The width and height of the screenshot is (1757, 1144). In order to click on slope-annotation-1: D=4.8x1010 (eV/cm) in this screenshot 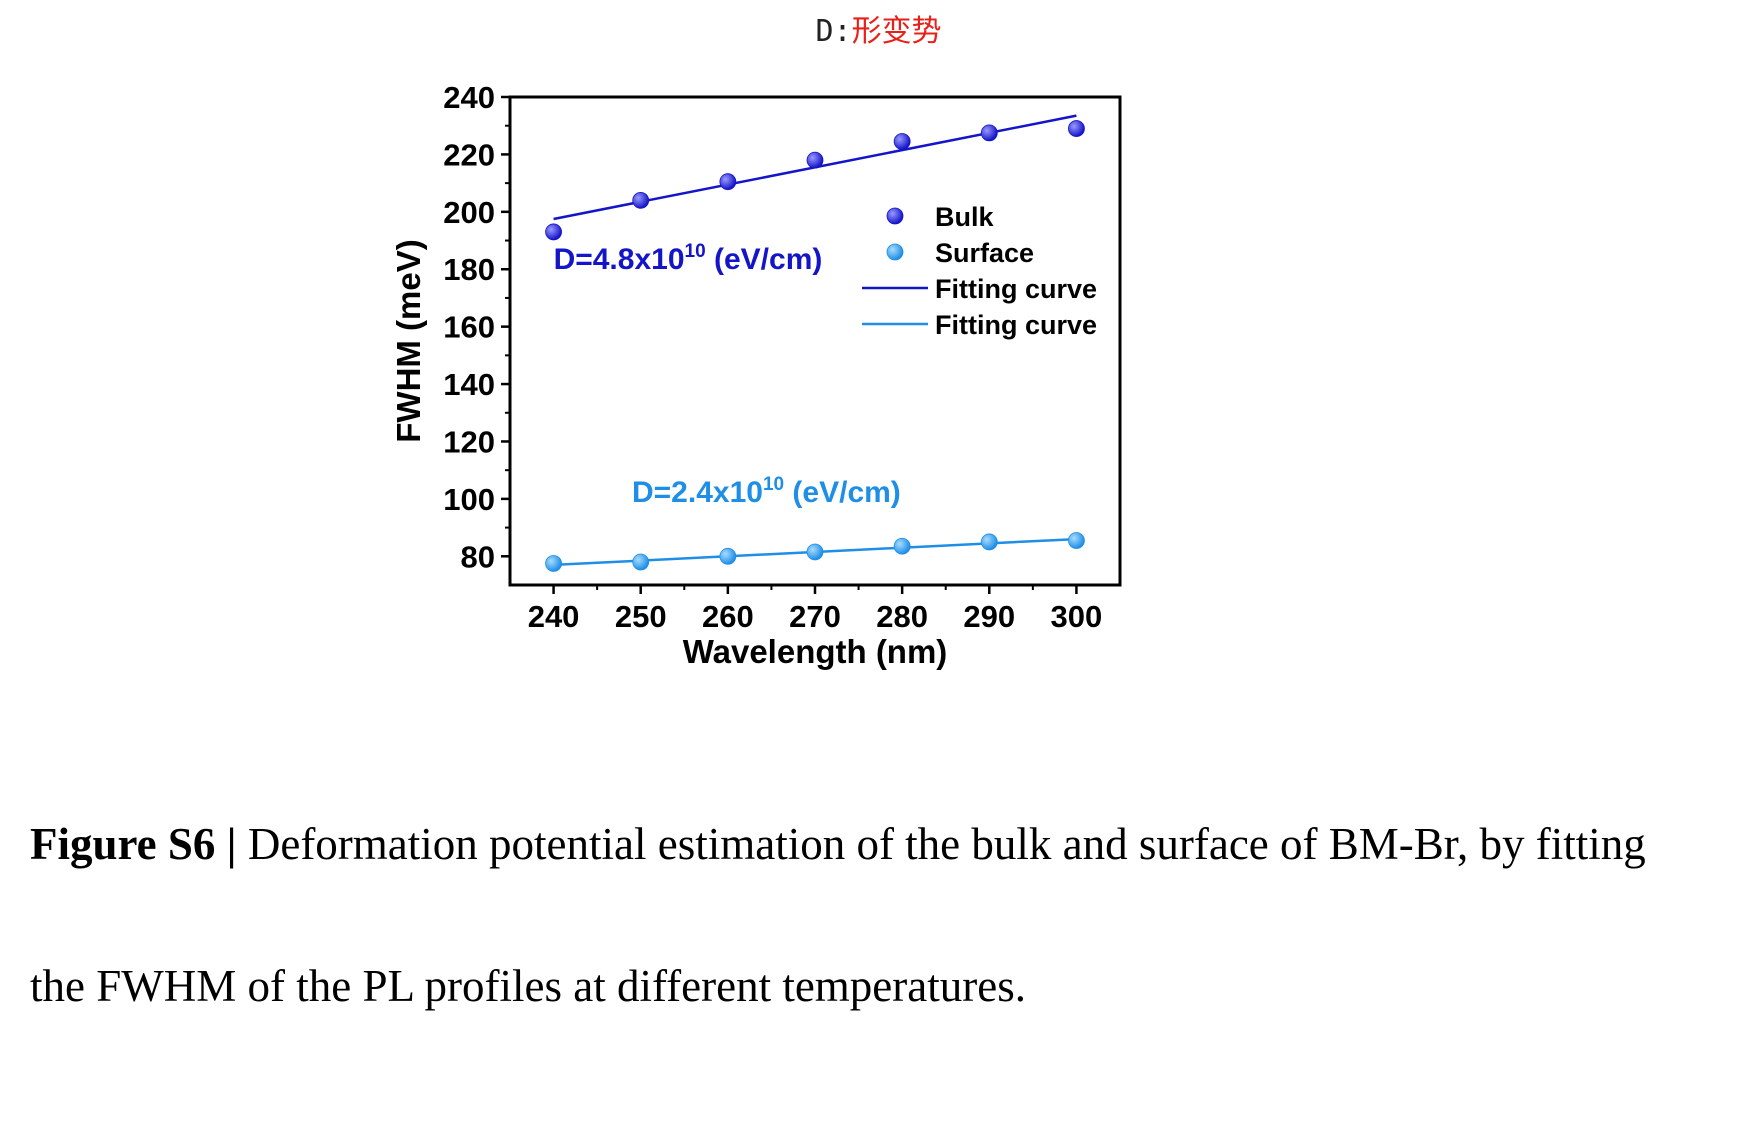, I will do `click(688, 258)`.